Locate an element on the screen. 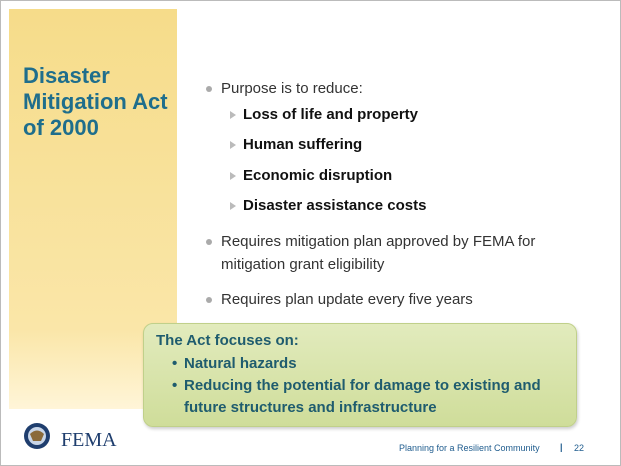 The image size is (621, 466). callout-item: Natural hazards is located at coordinates (370, 364).